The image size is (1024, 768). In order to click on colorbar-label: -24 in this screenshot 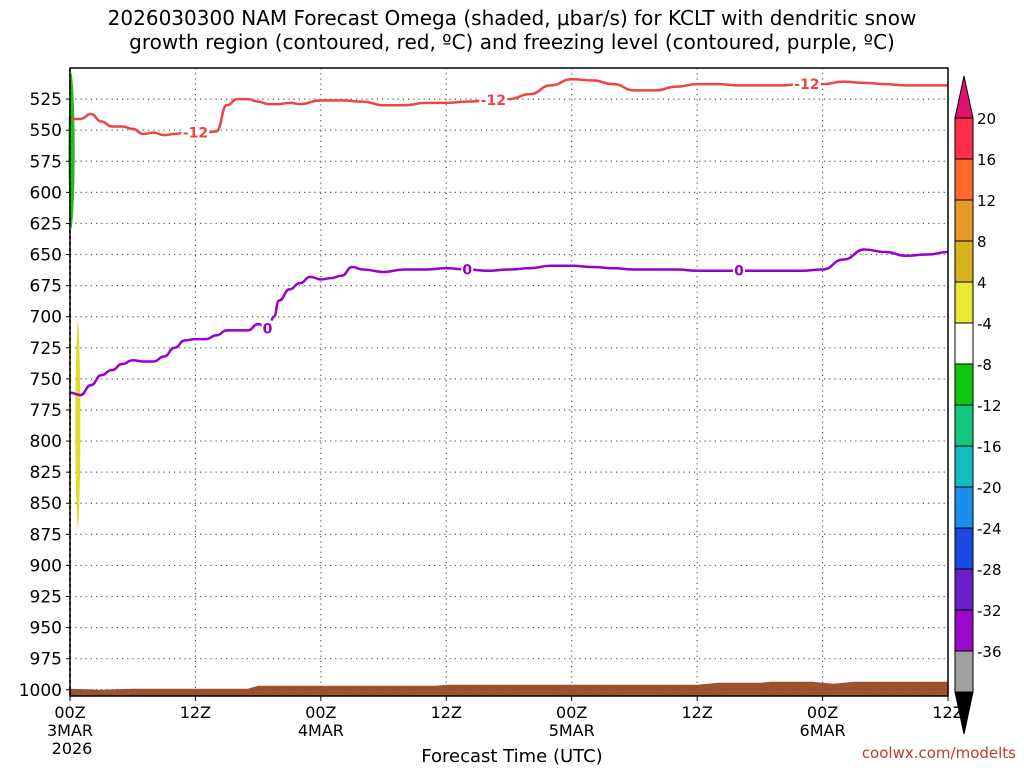, I will do `click(989, 529)`.